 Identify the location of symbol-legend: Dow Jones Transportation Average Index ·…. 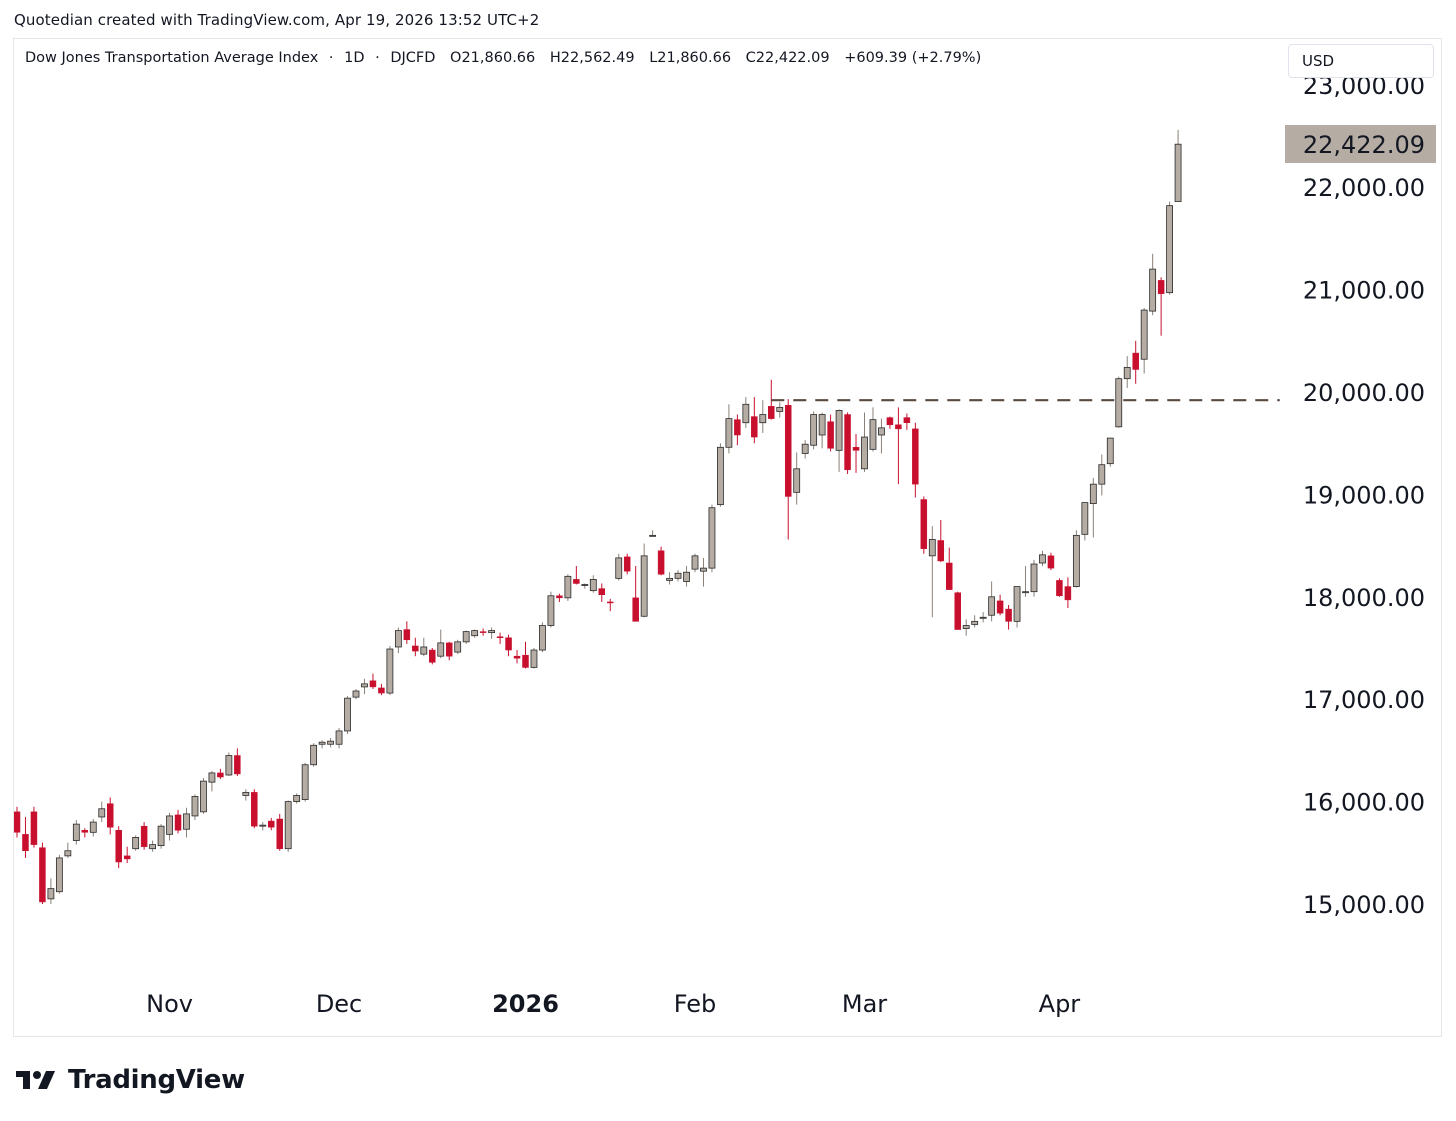
(503, 58).